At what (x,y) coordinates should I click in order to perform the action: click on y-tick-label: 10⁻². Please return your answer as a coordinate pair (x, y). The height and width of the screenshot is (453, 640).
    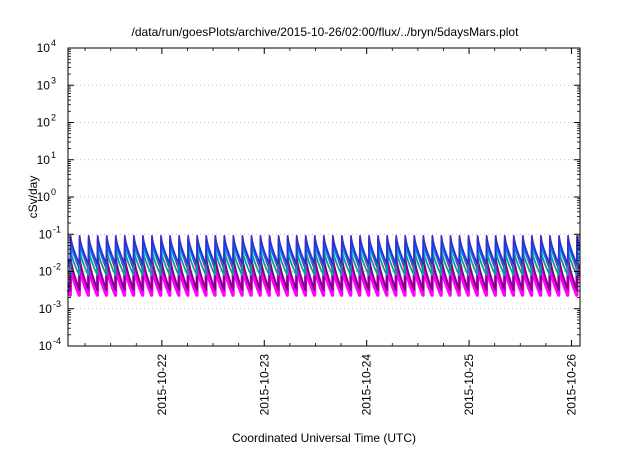
    Looking at the image, I should click on (50, 270).